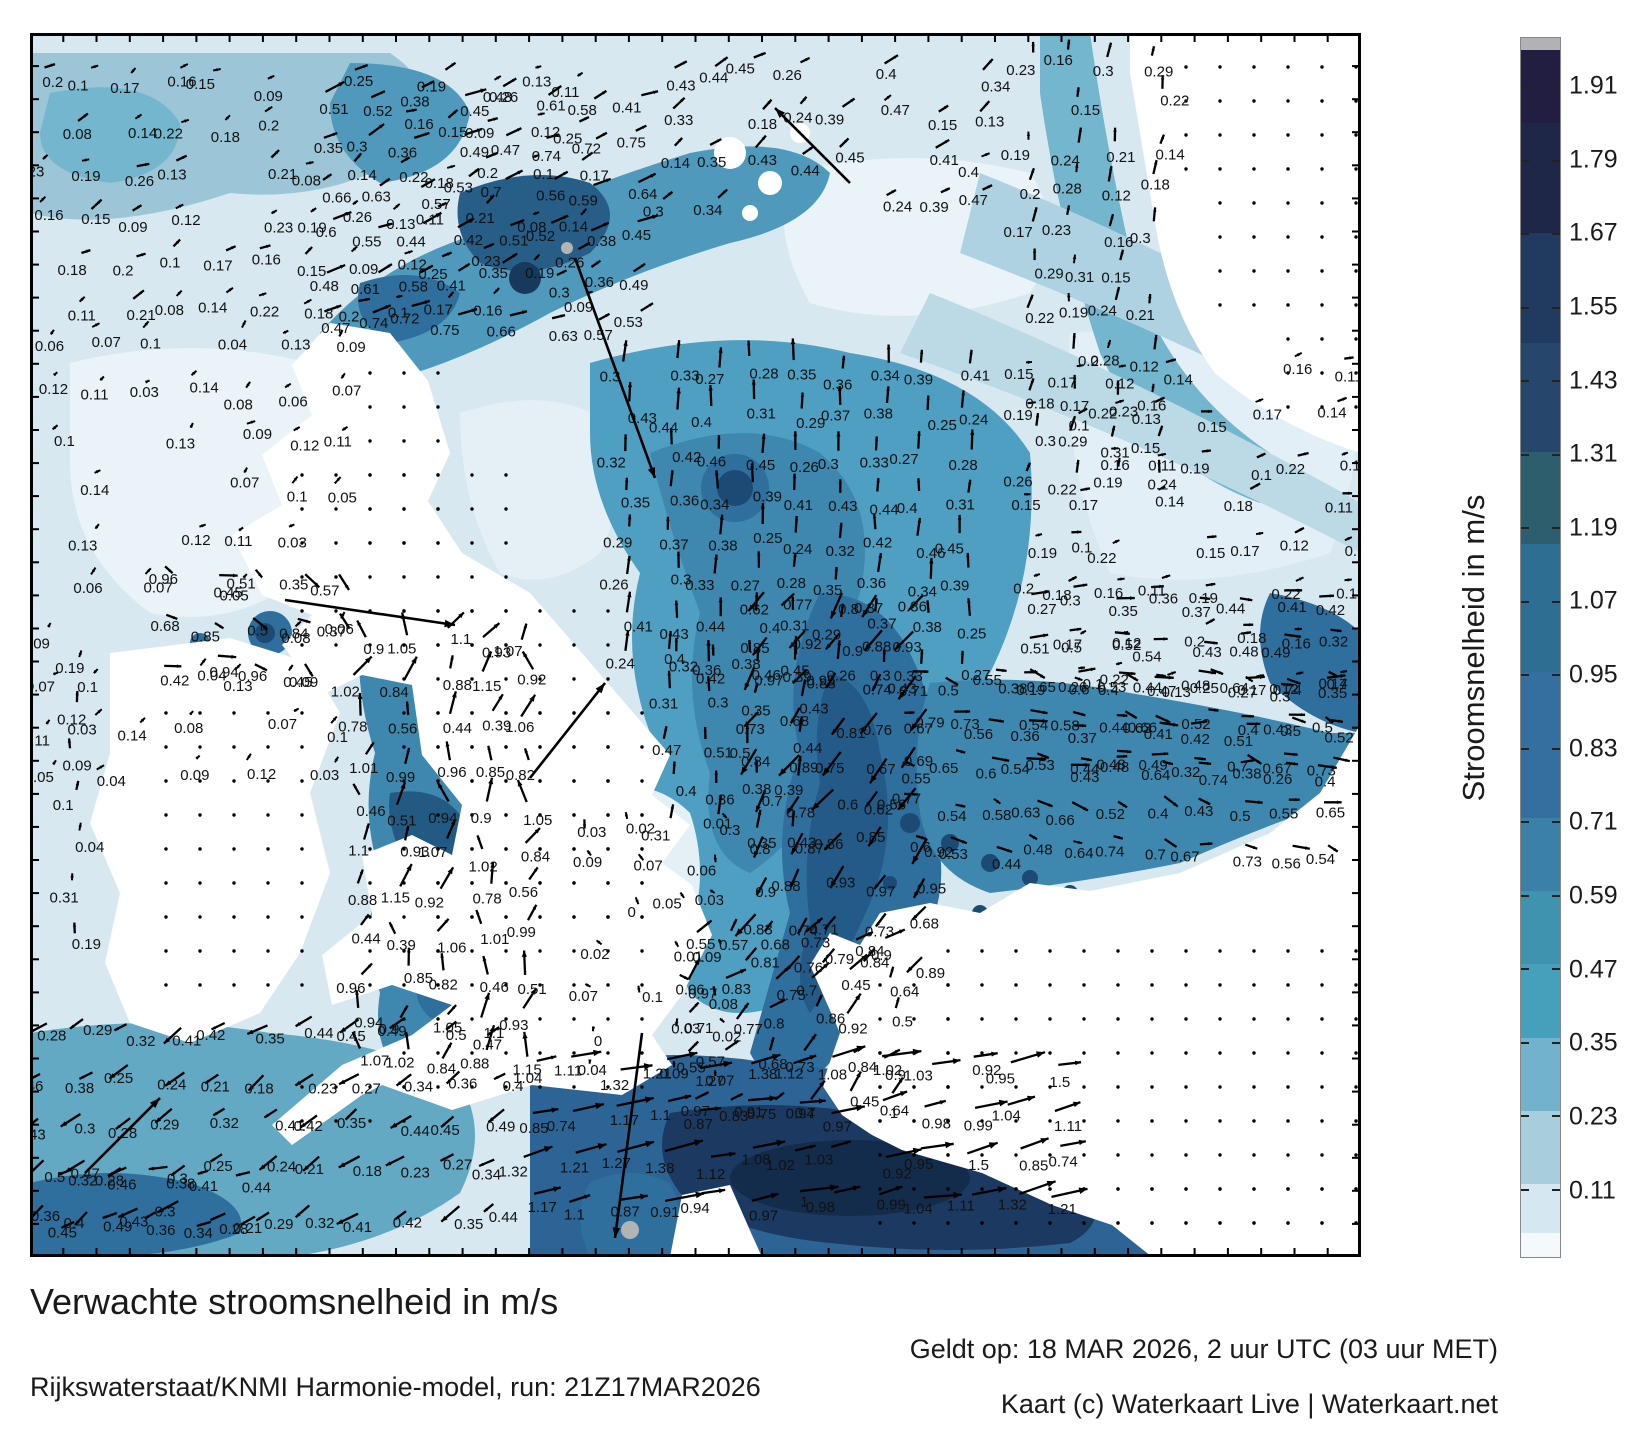 The height and width of the screenshot is (1450, 1650). Describe the element at coordinates (684, 501) in the screenshot. I see `svg-text: 0.36` at that location.